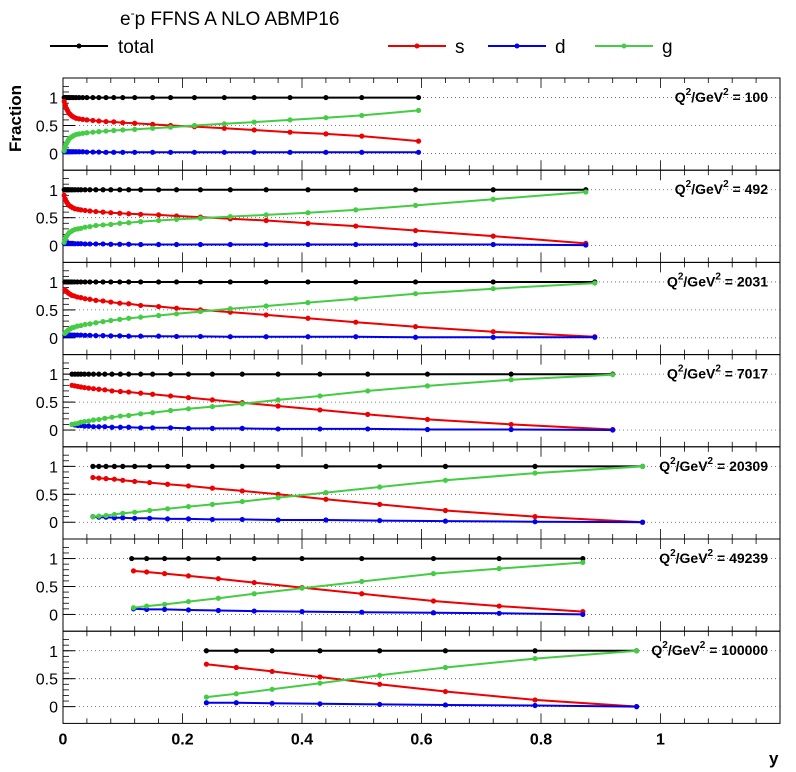 The width and height of the screenshot is (796, 772). Describe the element at coordinates (408, 585) in the screenshot. I see `panel-6: 00.51 Q2/GeV2 = 49239` at that location.